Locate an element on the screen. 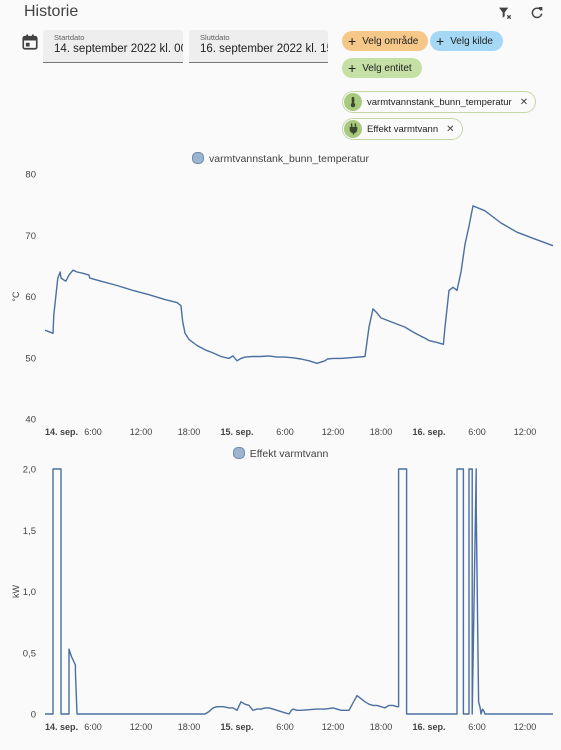 The width and height of the screenshot is (561, 750). selected-entity-chip: Effekt varmtvann ✕ is located at coordinates (402, 129).